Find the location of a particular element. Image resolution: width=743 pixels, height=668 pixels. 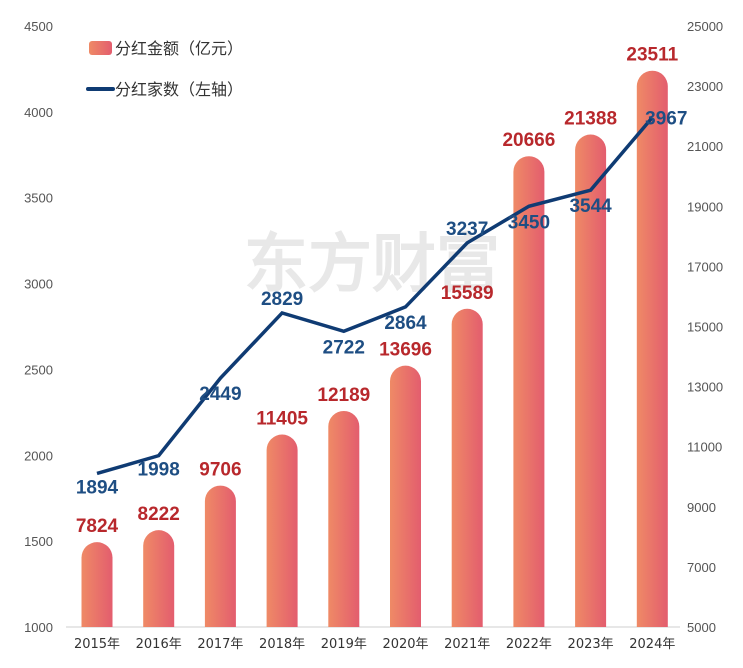

right-tick-label: 13000 is located at coordinates (705, 387).